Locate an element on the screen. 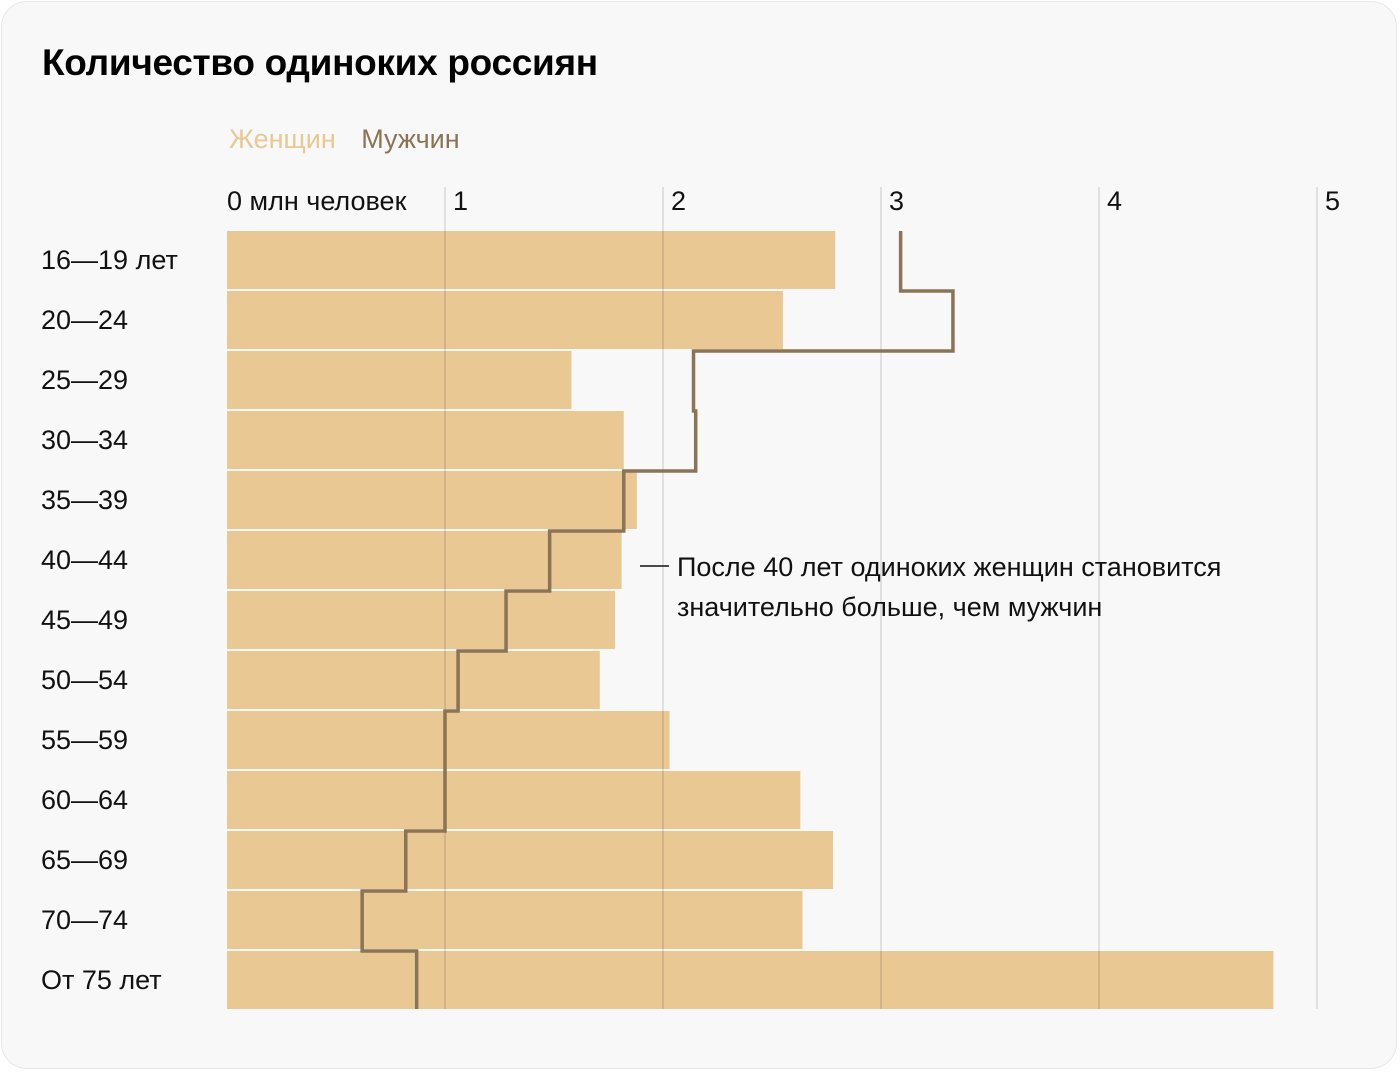  x-tick-label: 1 is located at coordinates (460, 201).